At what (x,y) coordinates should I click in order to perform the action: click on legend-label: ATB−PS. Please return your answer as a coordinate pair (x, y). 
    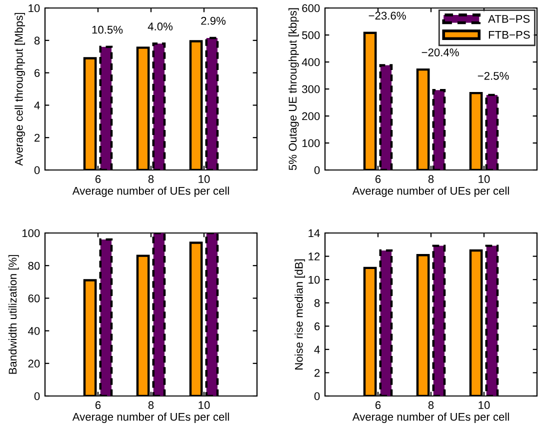
    Looking at the image, I should click on (509, 18).